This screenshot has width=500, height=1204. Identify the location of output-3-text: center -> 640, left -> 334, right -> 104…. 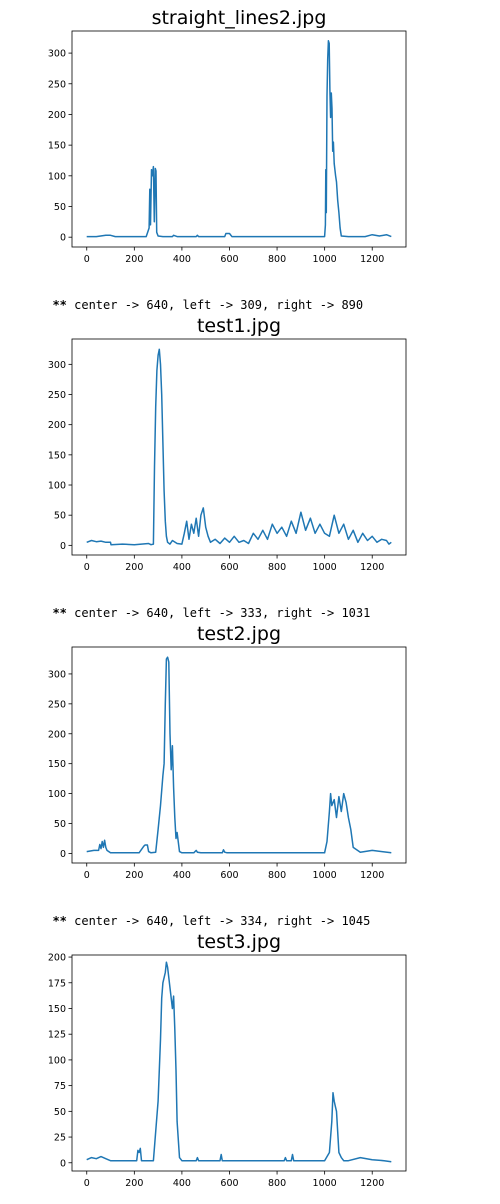
(218, 921).